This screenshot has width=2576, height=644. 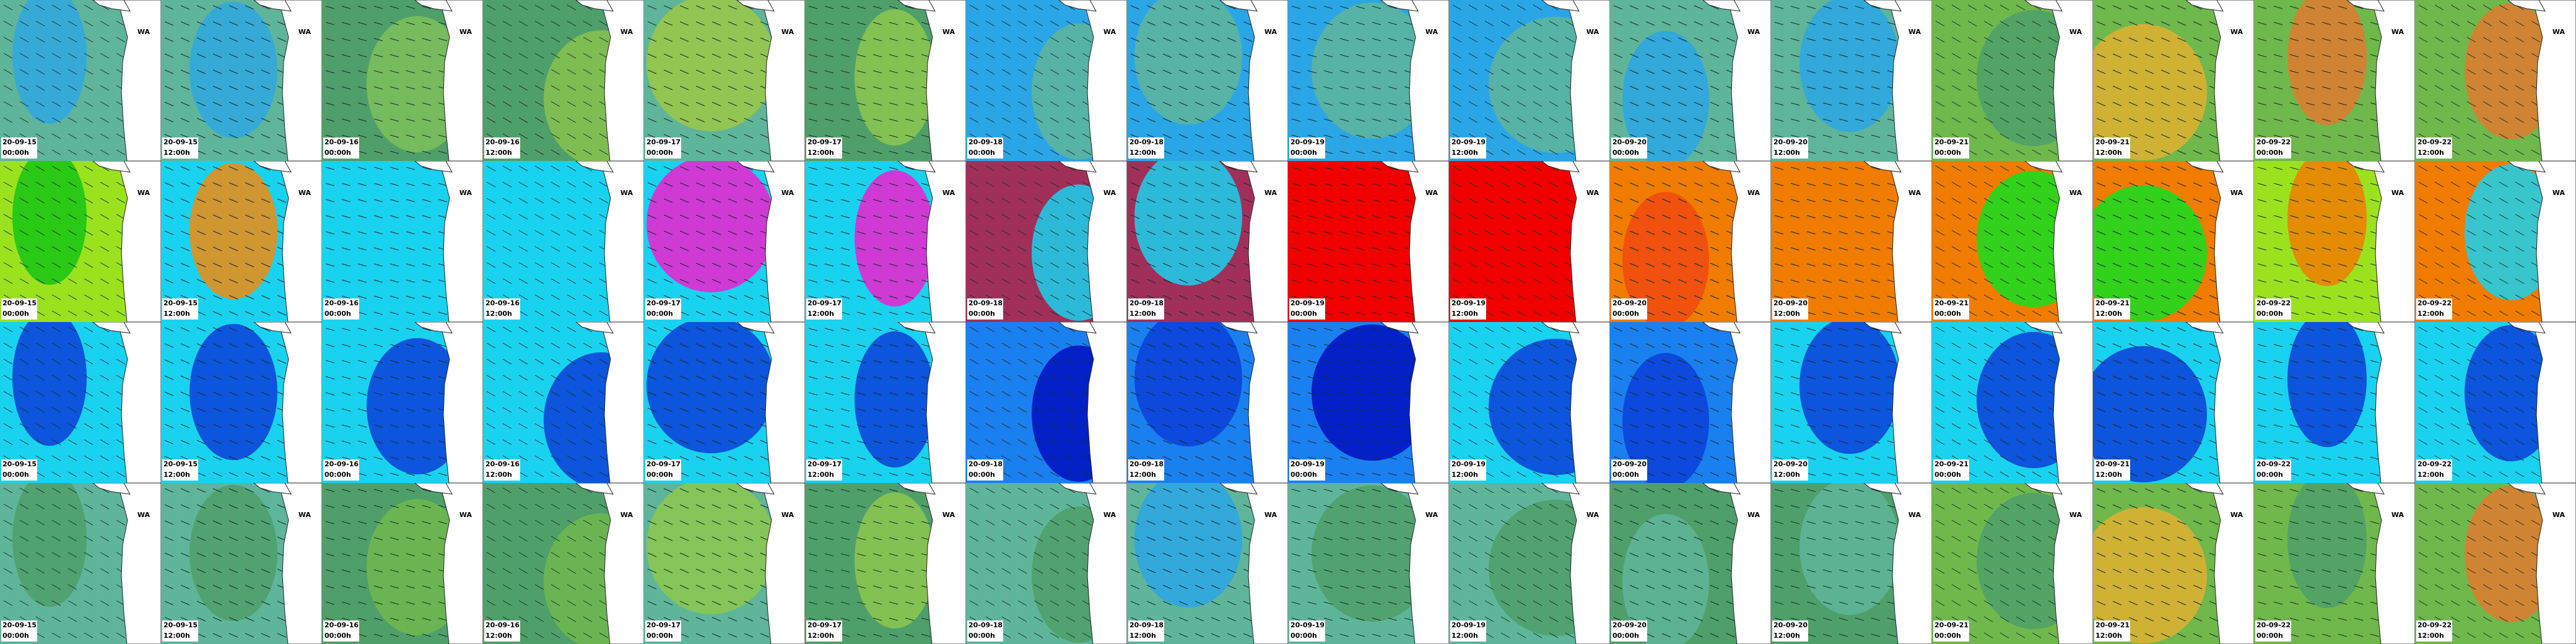 I want to click on map-tile: WA 20-09-15 12:00h, so click(x=241, y=563).